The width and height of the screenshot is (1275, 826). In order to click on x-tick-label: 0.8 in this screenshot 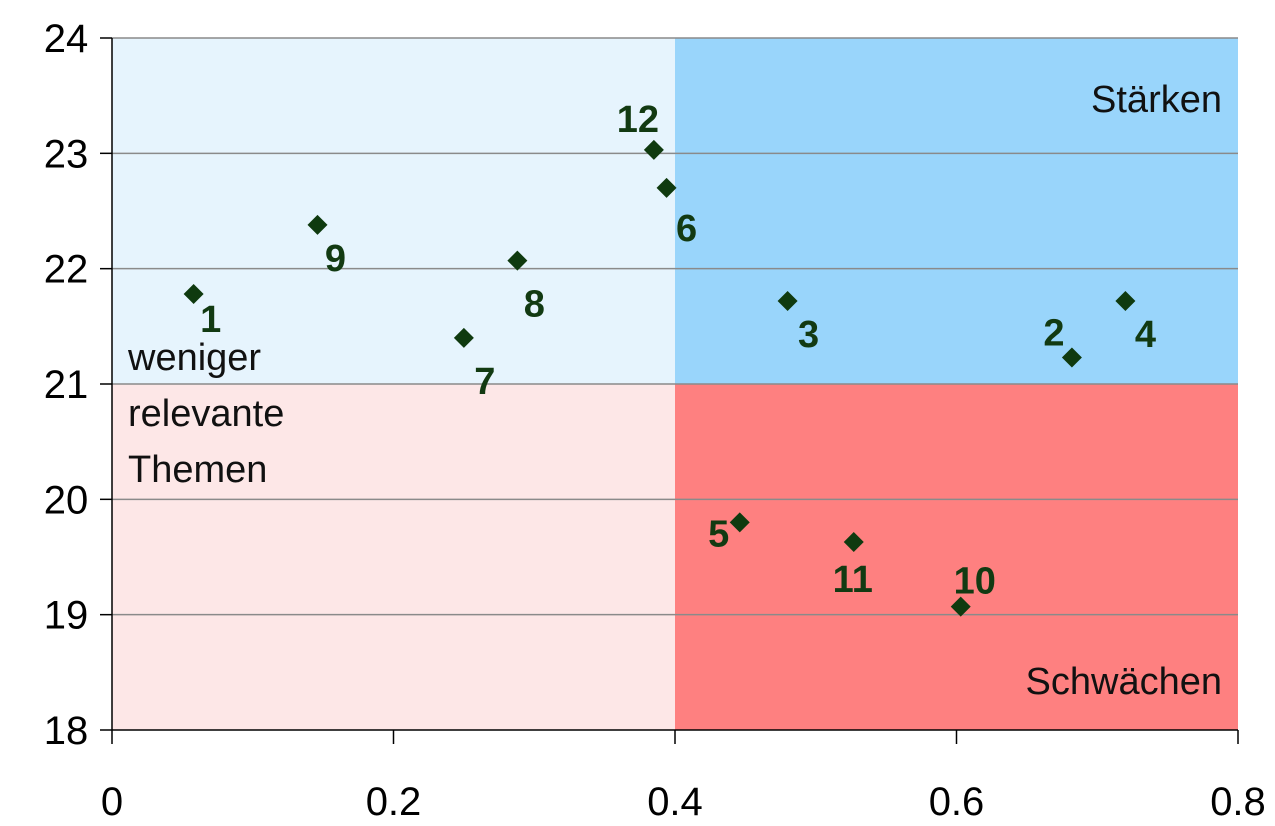, I will do `click(1238, 802)`.